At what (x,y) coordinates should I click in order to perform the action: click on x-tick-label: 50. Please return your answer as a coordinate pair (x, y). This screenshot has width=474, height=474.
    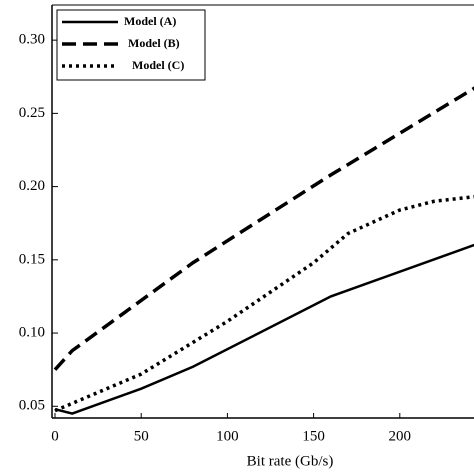
    Looking at the image, I should click on (141, 436).